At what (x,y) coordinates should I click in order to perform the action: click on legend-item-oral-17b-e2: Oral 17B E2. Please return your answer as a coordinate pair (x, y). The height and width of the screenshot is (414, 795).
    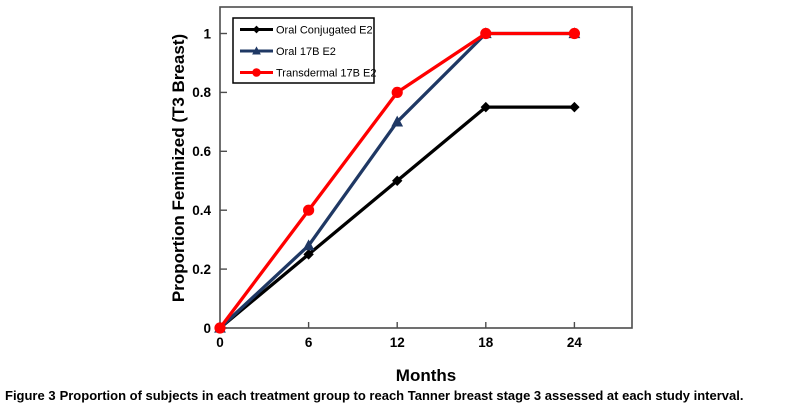
    Looking at the image, I should click on (288, 52).